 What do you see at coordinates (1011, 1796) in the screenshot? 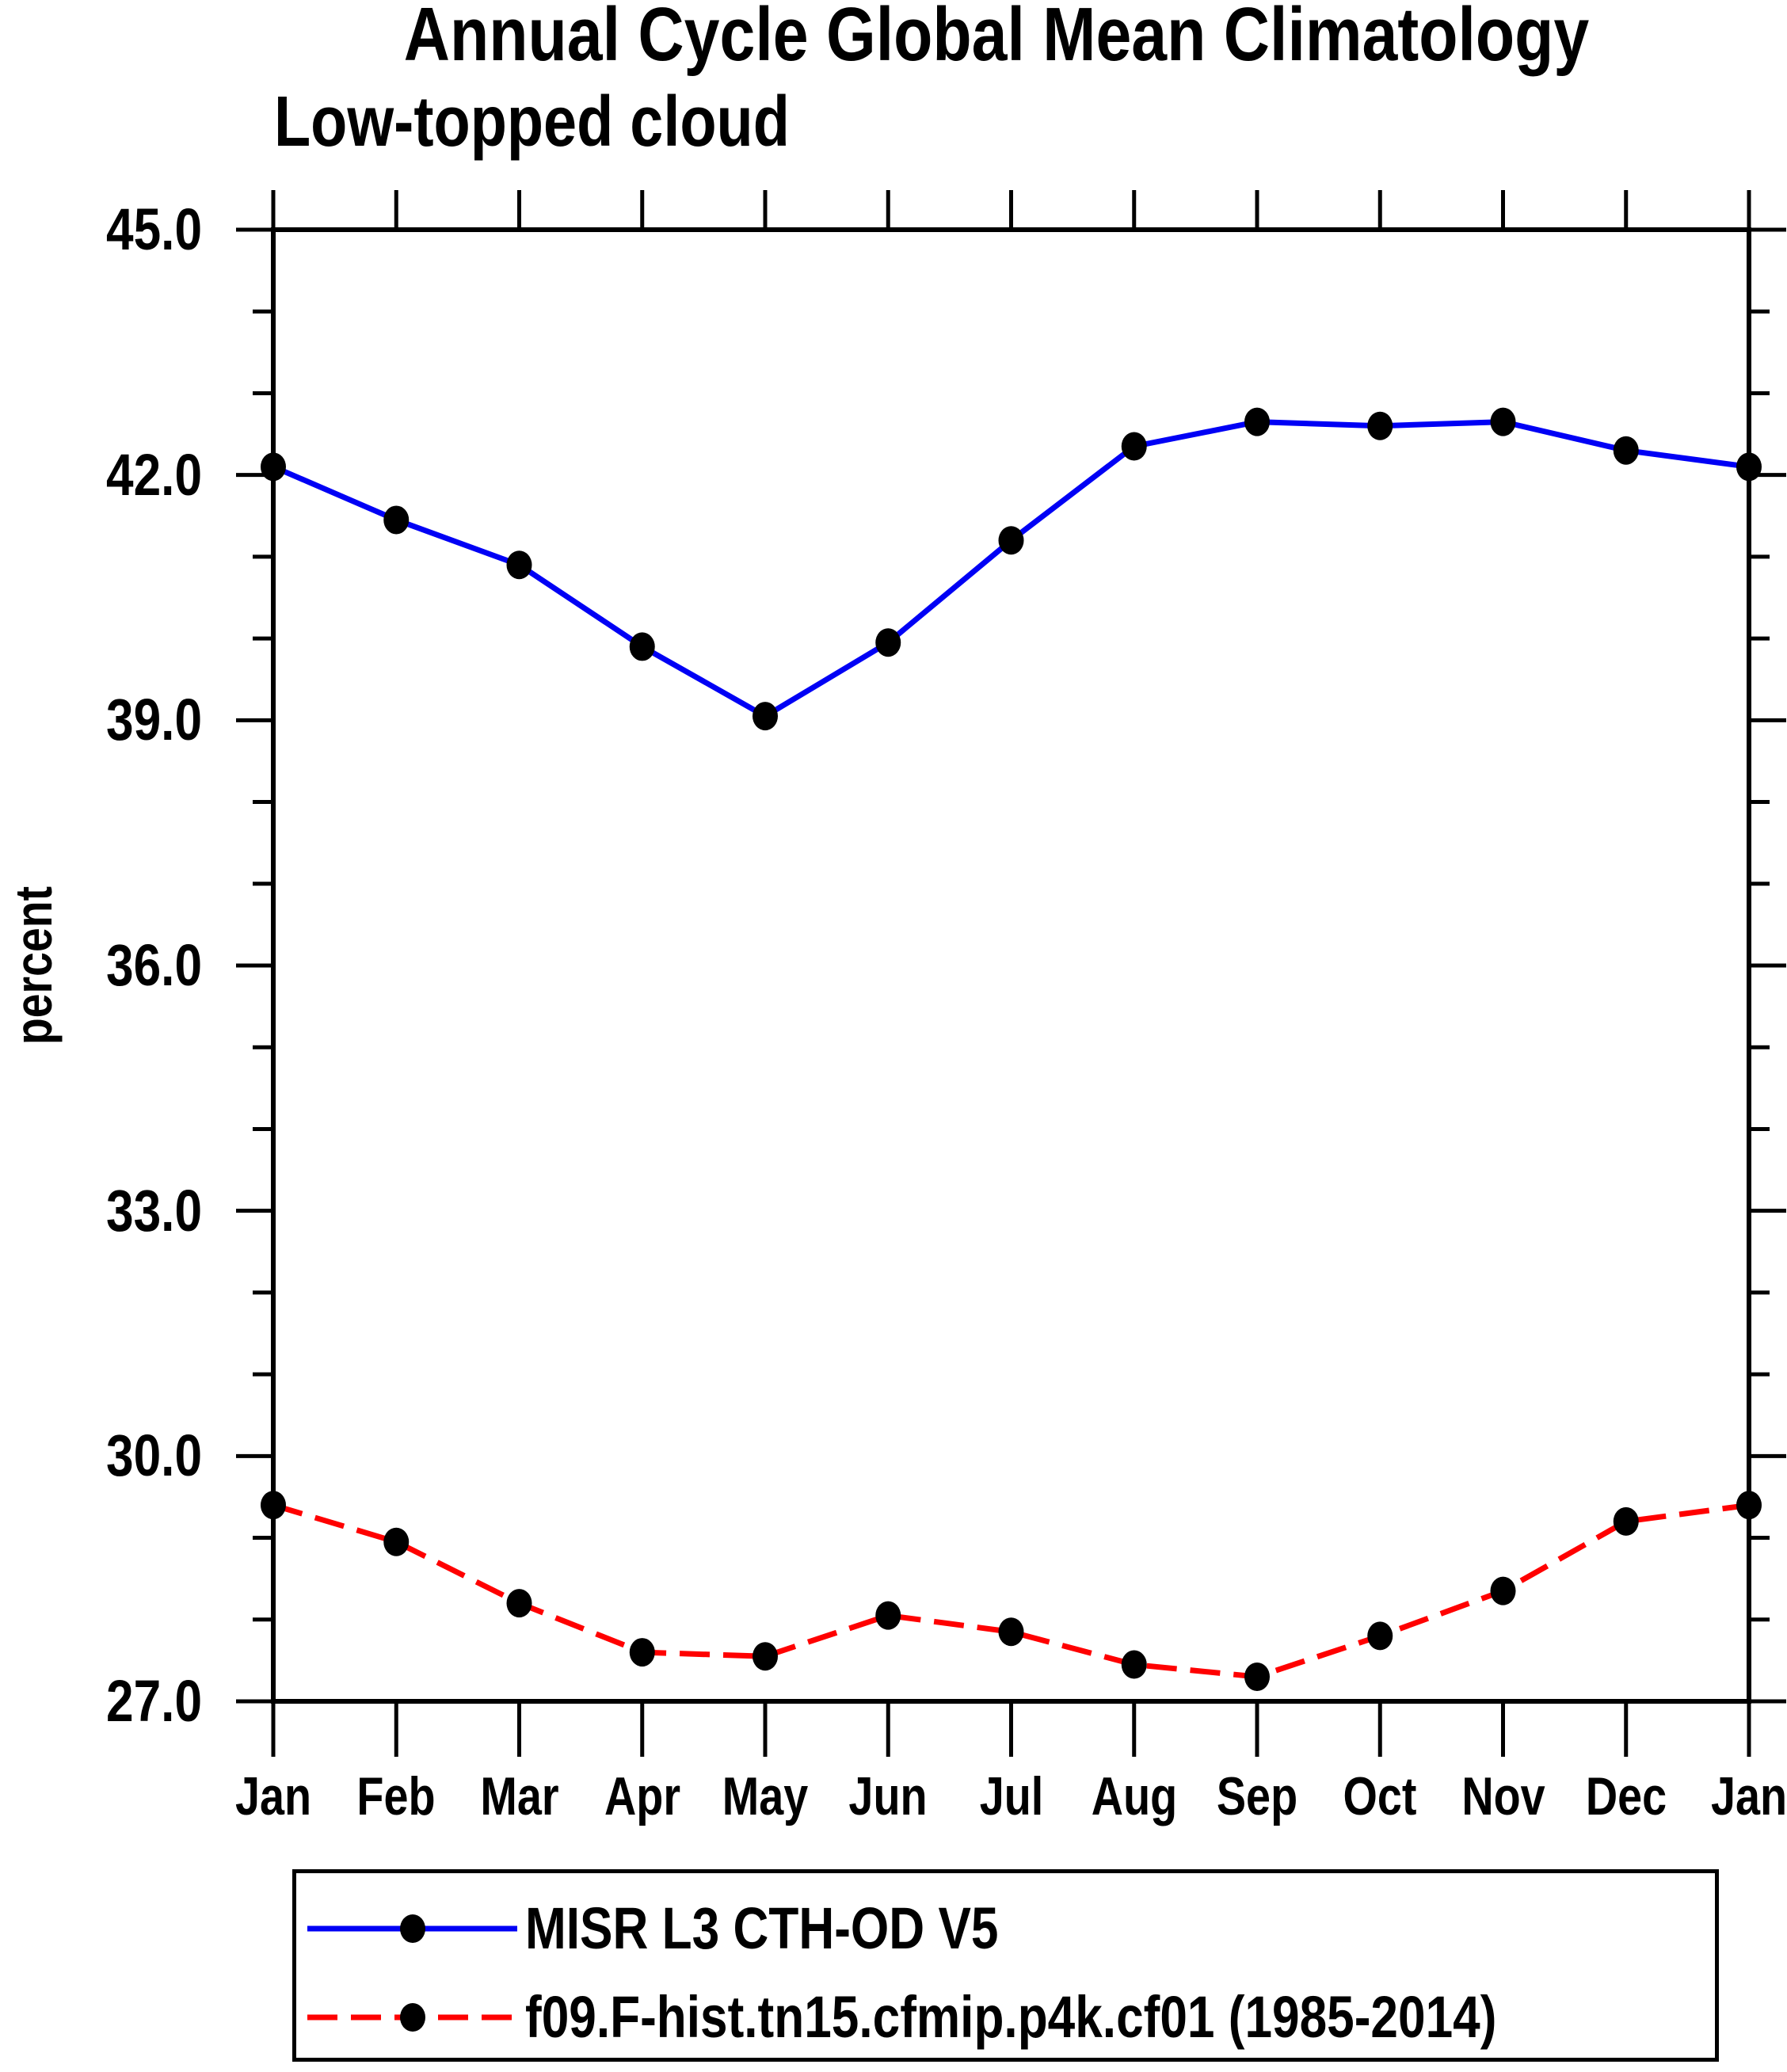
I see `x-tick-label: Jul` at bounding box center [1011, 1796].